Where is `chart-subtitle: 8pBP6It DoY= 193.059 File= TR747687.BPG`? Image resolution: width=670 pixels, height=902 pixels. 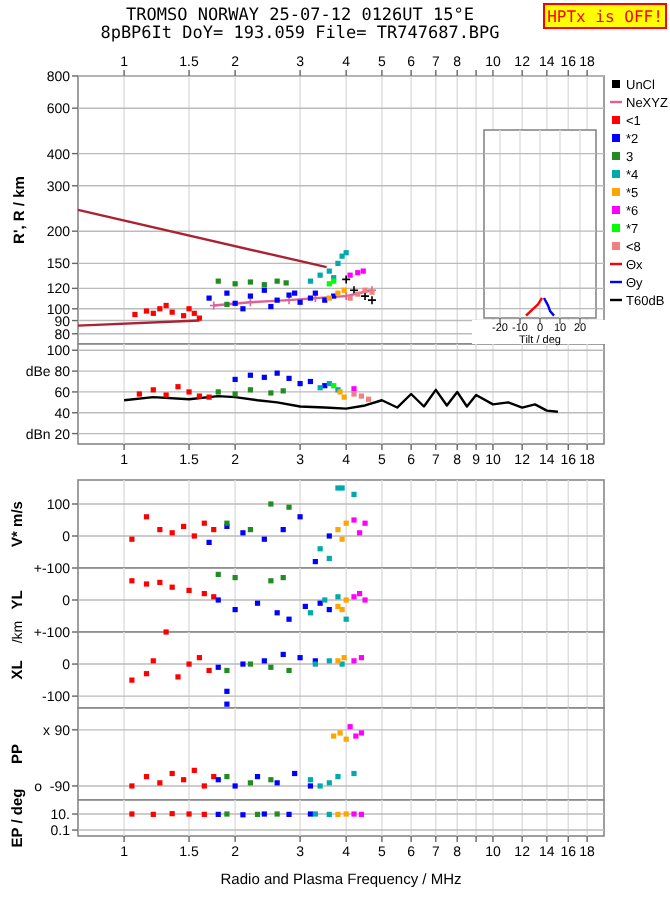
chart-subtitle: 8pBP6It DoY= 193.059 File= TR747687.BPG is located at coordinates (300, 34).